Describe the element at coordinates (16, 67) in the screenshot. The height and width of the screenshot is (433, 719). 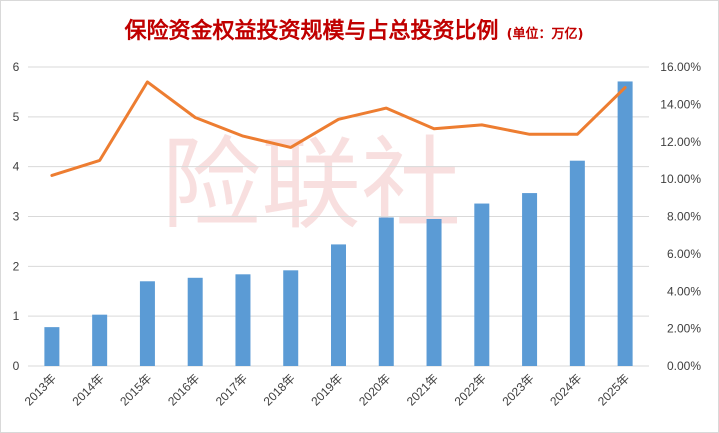
I see `y-left-tick-label: 6` at that location.